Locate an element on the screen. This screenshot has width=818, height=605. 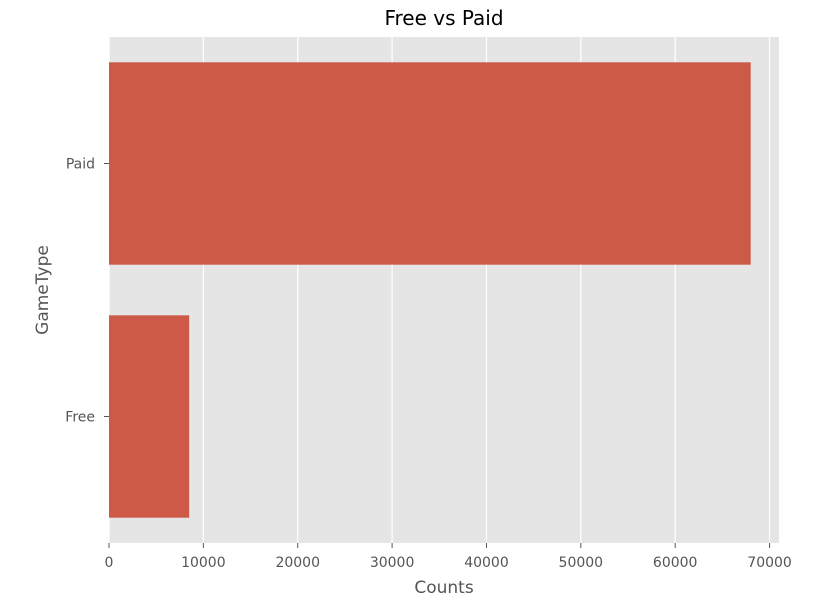
x-tick-label: 40000 is located at coordinates (486, 563).